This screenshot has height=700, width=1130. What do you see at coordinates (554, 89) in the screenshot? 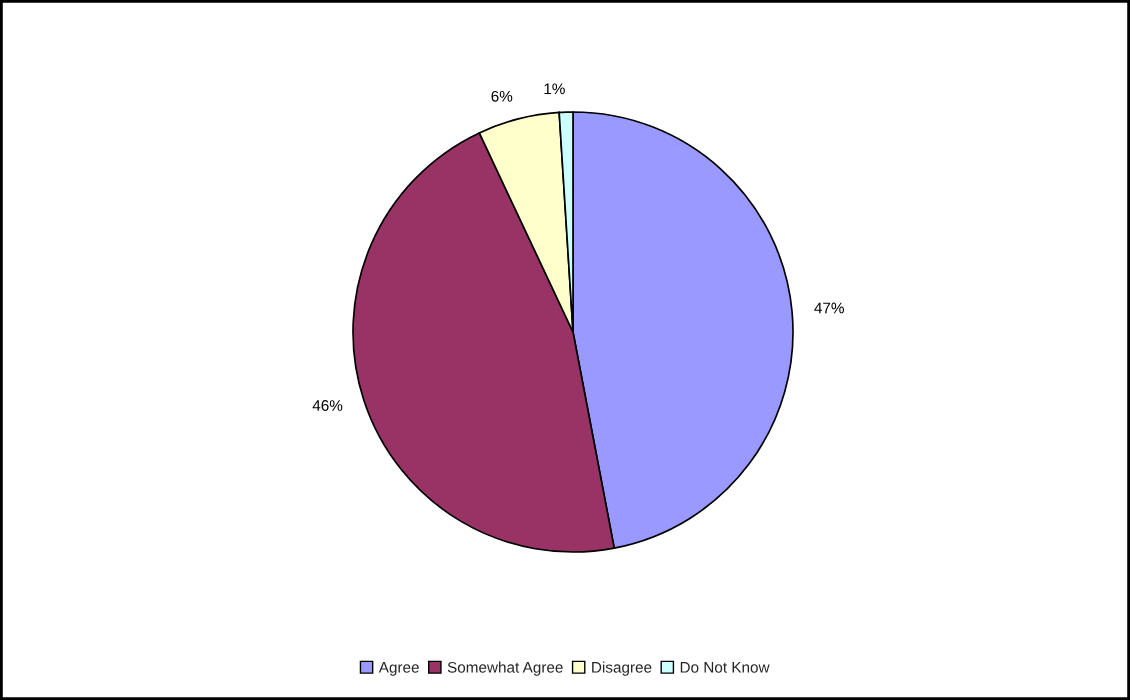
I see `data-label: 1%` at bounding box center [554, 89].